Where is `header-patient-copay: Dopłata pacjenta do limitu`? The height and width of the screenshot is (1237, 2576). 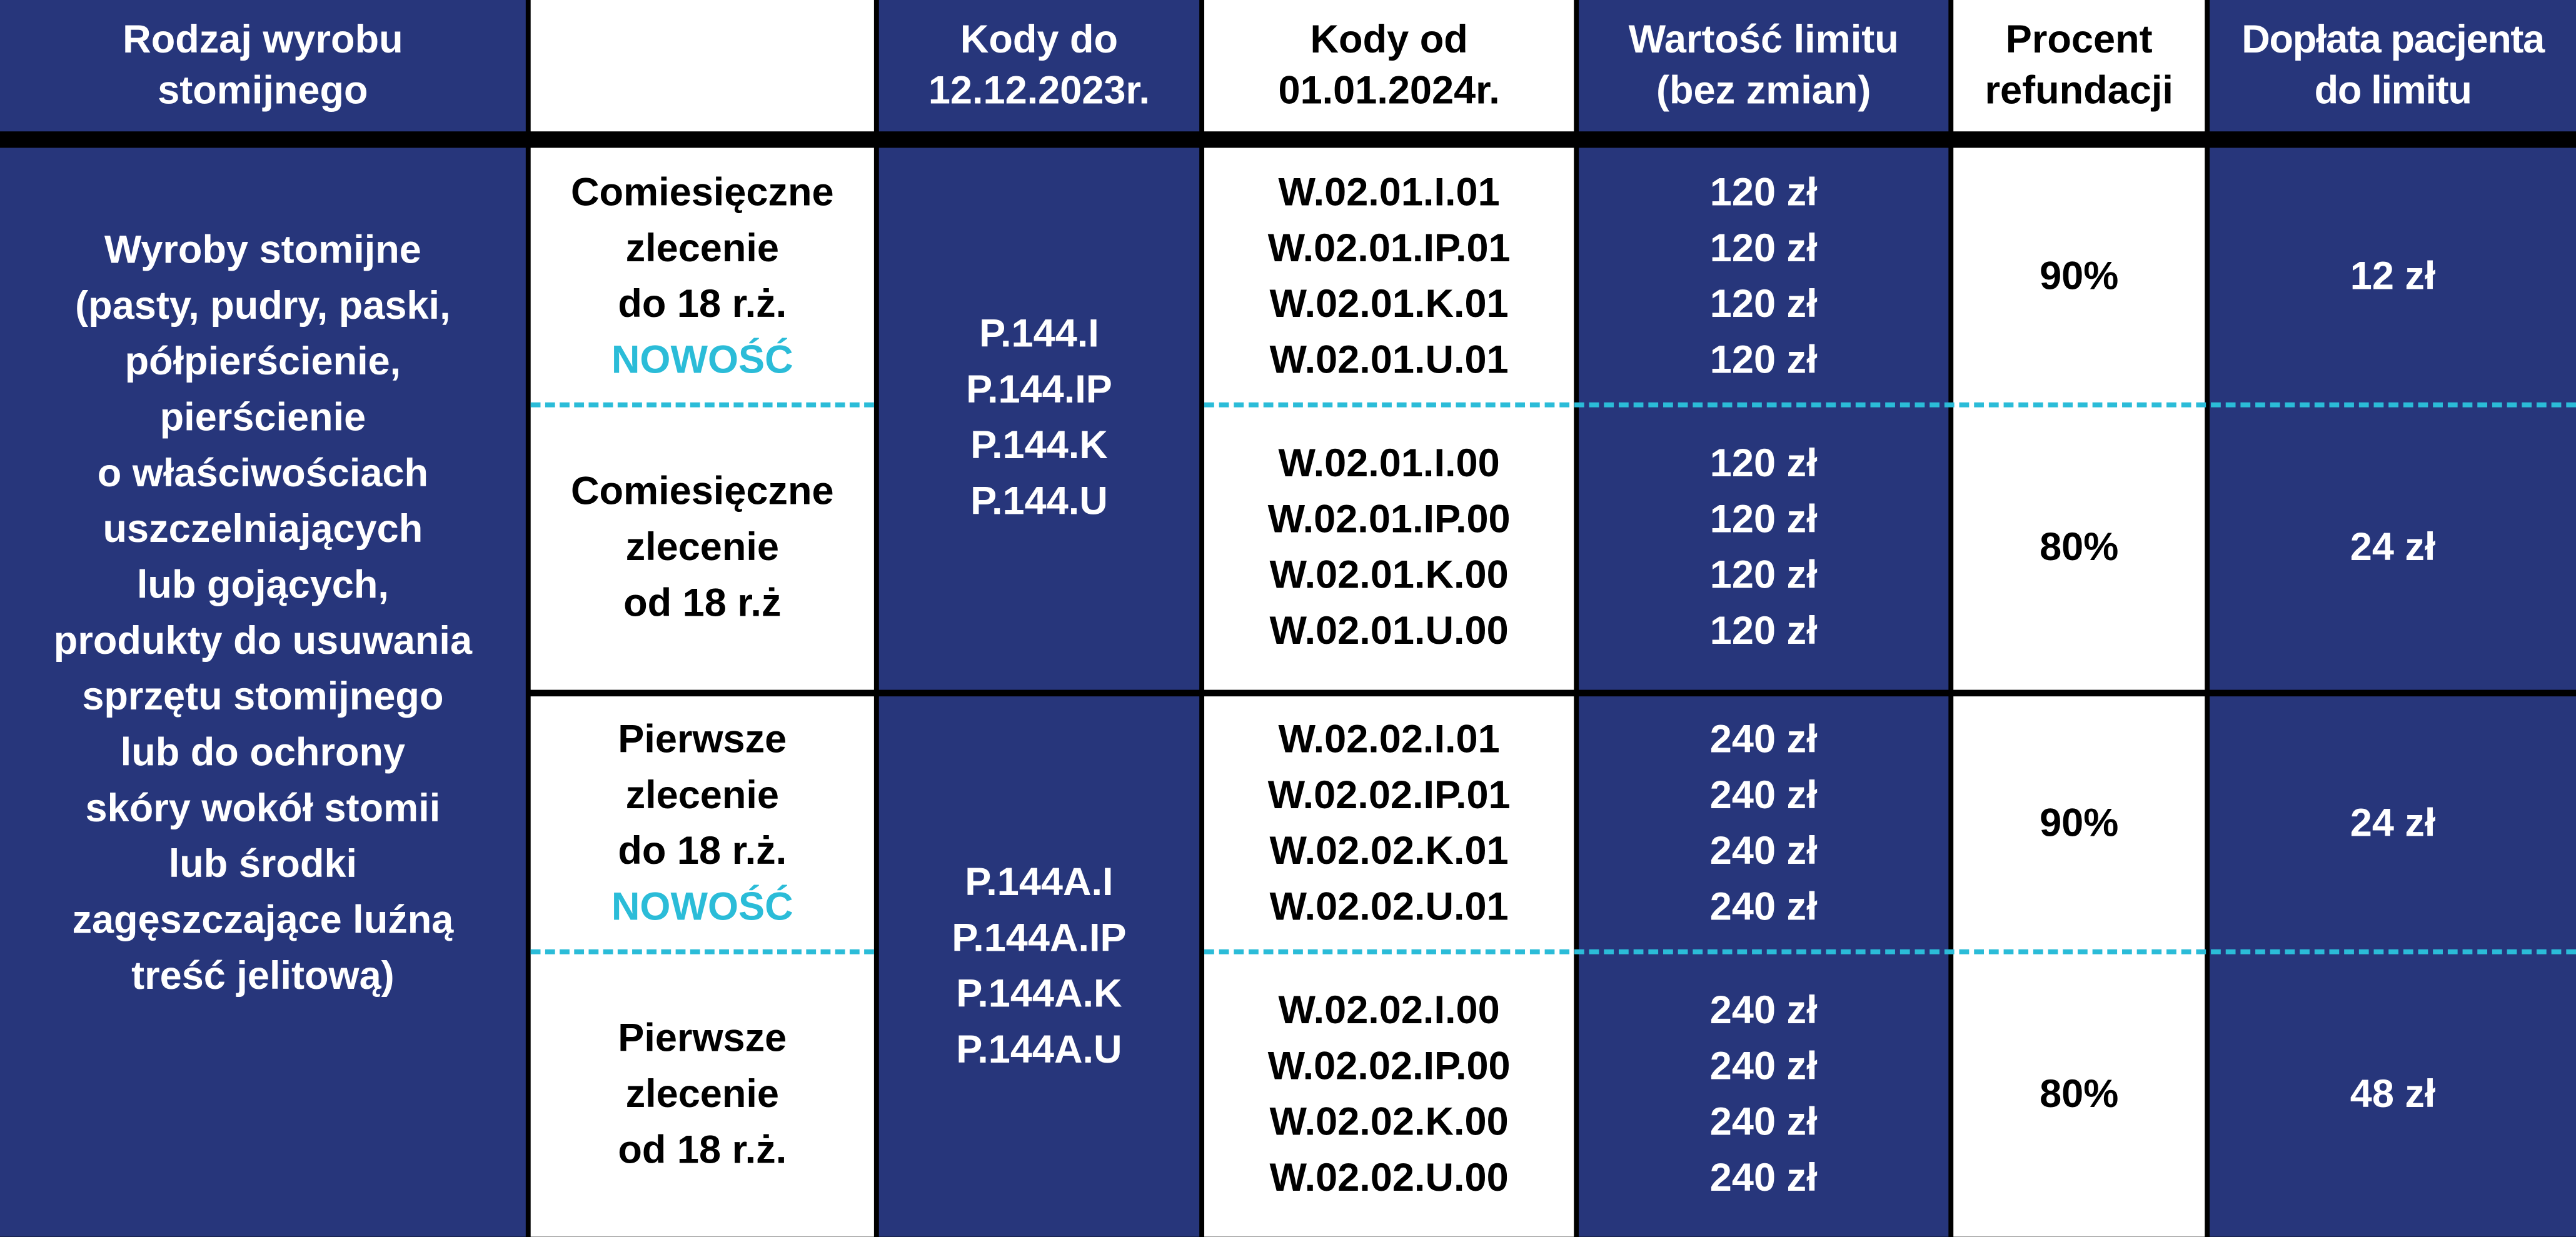
header-patient-copay: Dopłata pacjenta do limitu is located at coordinates (2393, 66).